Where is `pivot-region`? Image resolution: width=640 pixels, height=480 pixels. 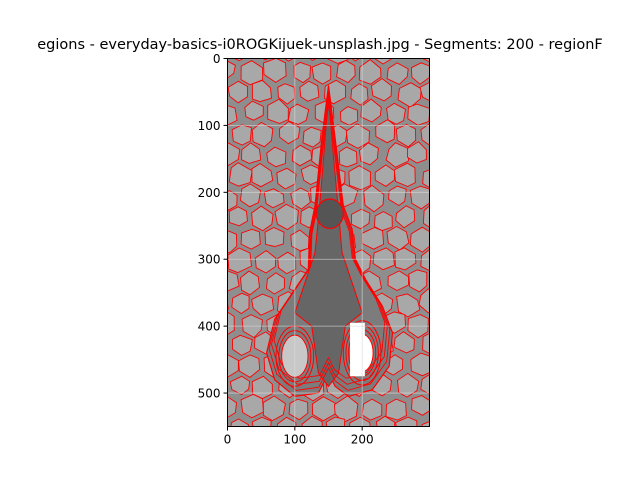 pivot-region is located at coordinates (329, 214).